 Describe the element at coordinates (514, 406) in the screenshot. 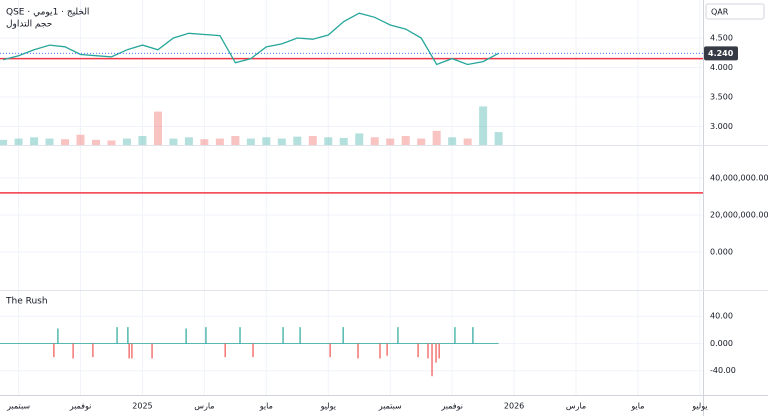

I see `x-tick-label: 2026` at that location.